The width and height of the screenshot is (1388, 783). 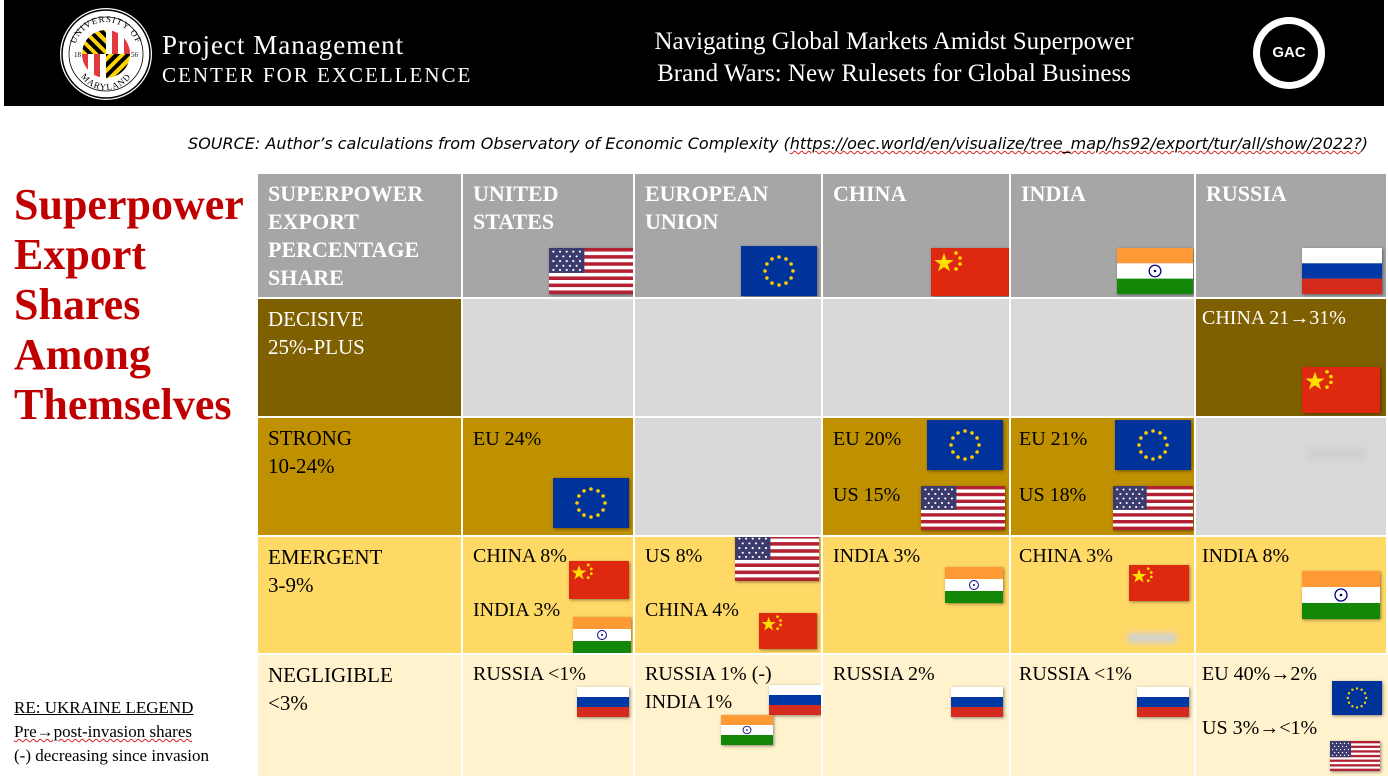 I want to click on corner-header: SUPERPOWER EXPORT PERCENTAGE SHARE, so click(x=360, y=236).